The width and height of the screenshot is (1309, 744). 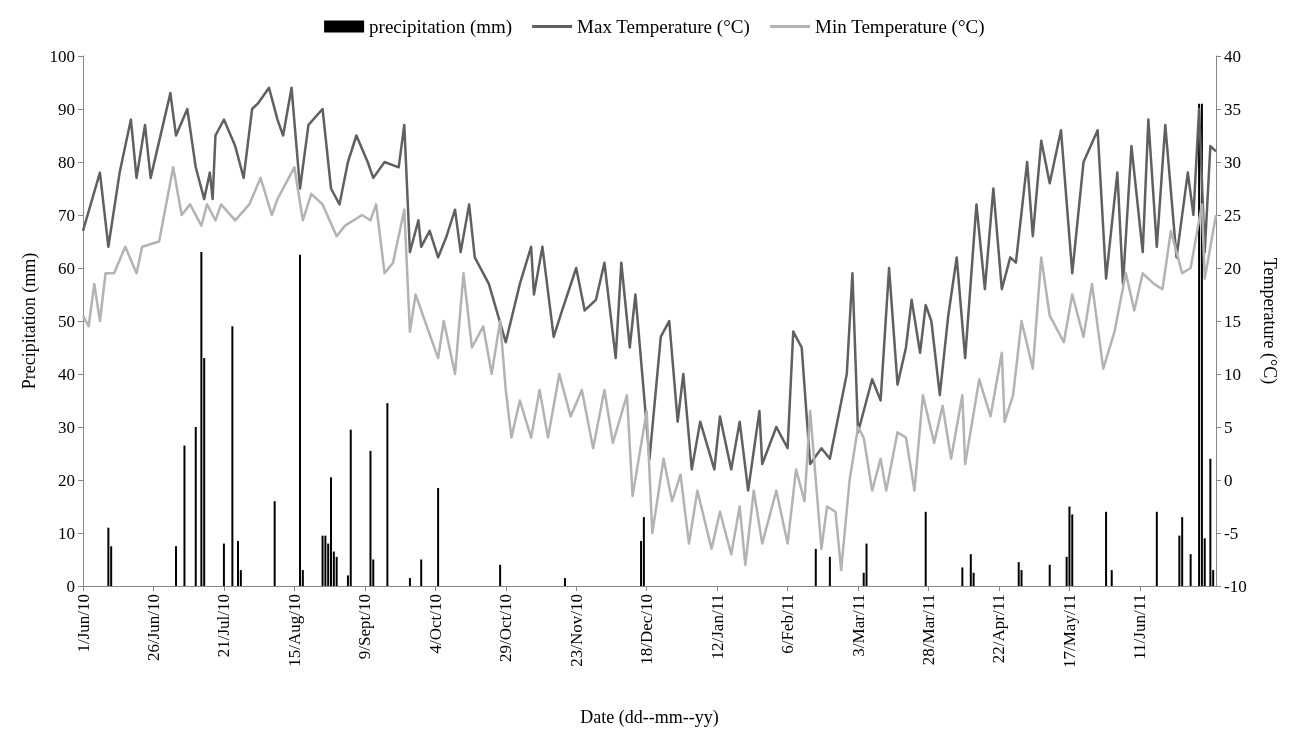 What do you see at coordinates (70, 586) in the screenshot?
I see `y-tick-label: 0` at bounding box center [70, 586].